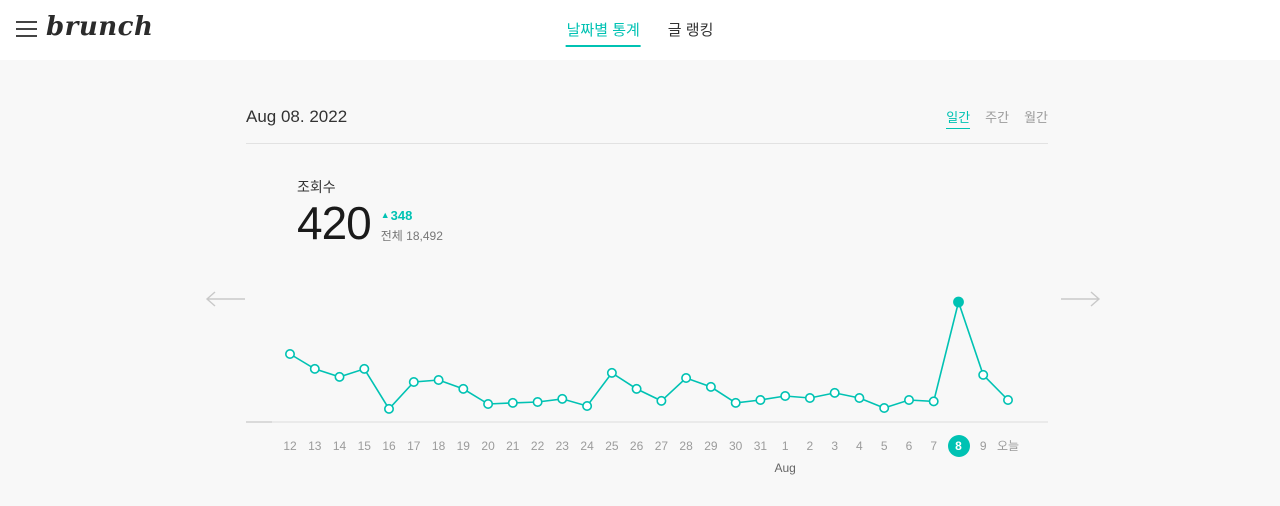 This screenshot has width=1280, height=506. I want to click on axis-day-2: 2, so click(810, 446).